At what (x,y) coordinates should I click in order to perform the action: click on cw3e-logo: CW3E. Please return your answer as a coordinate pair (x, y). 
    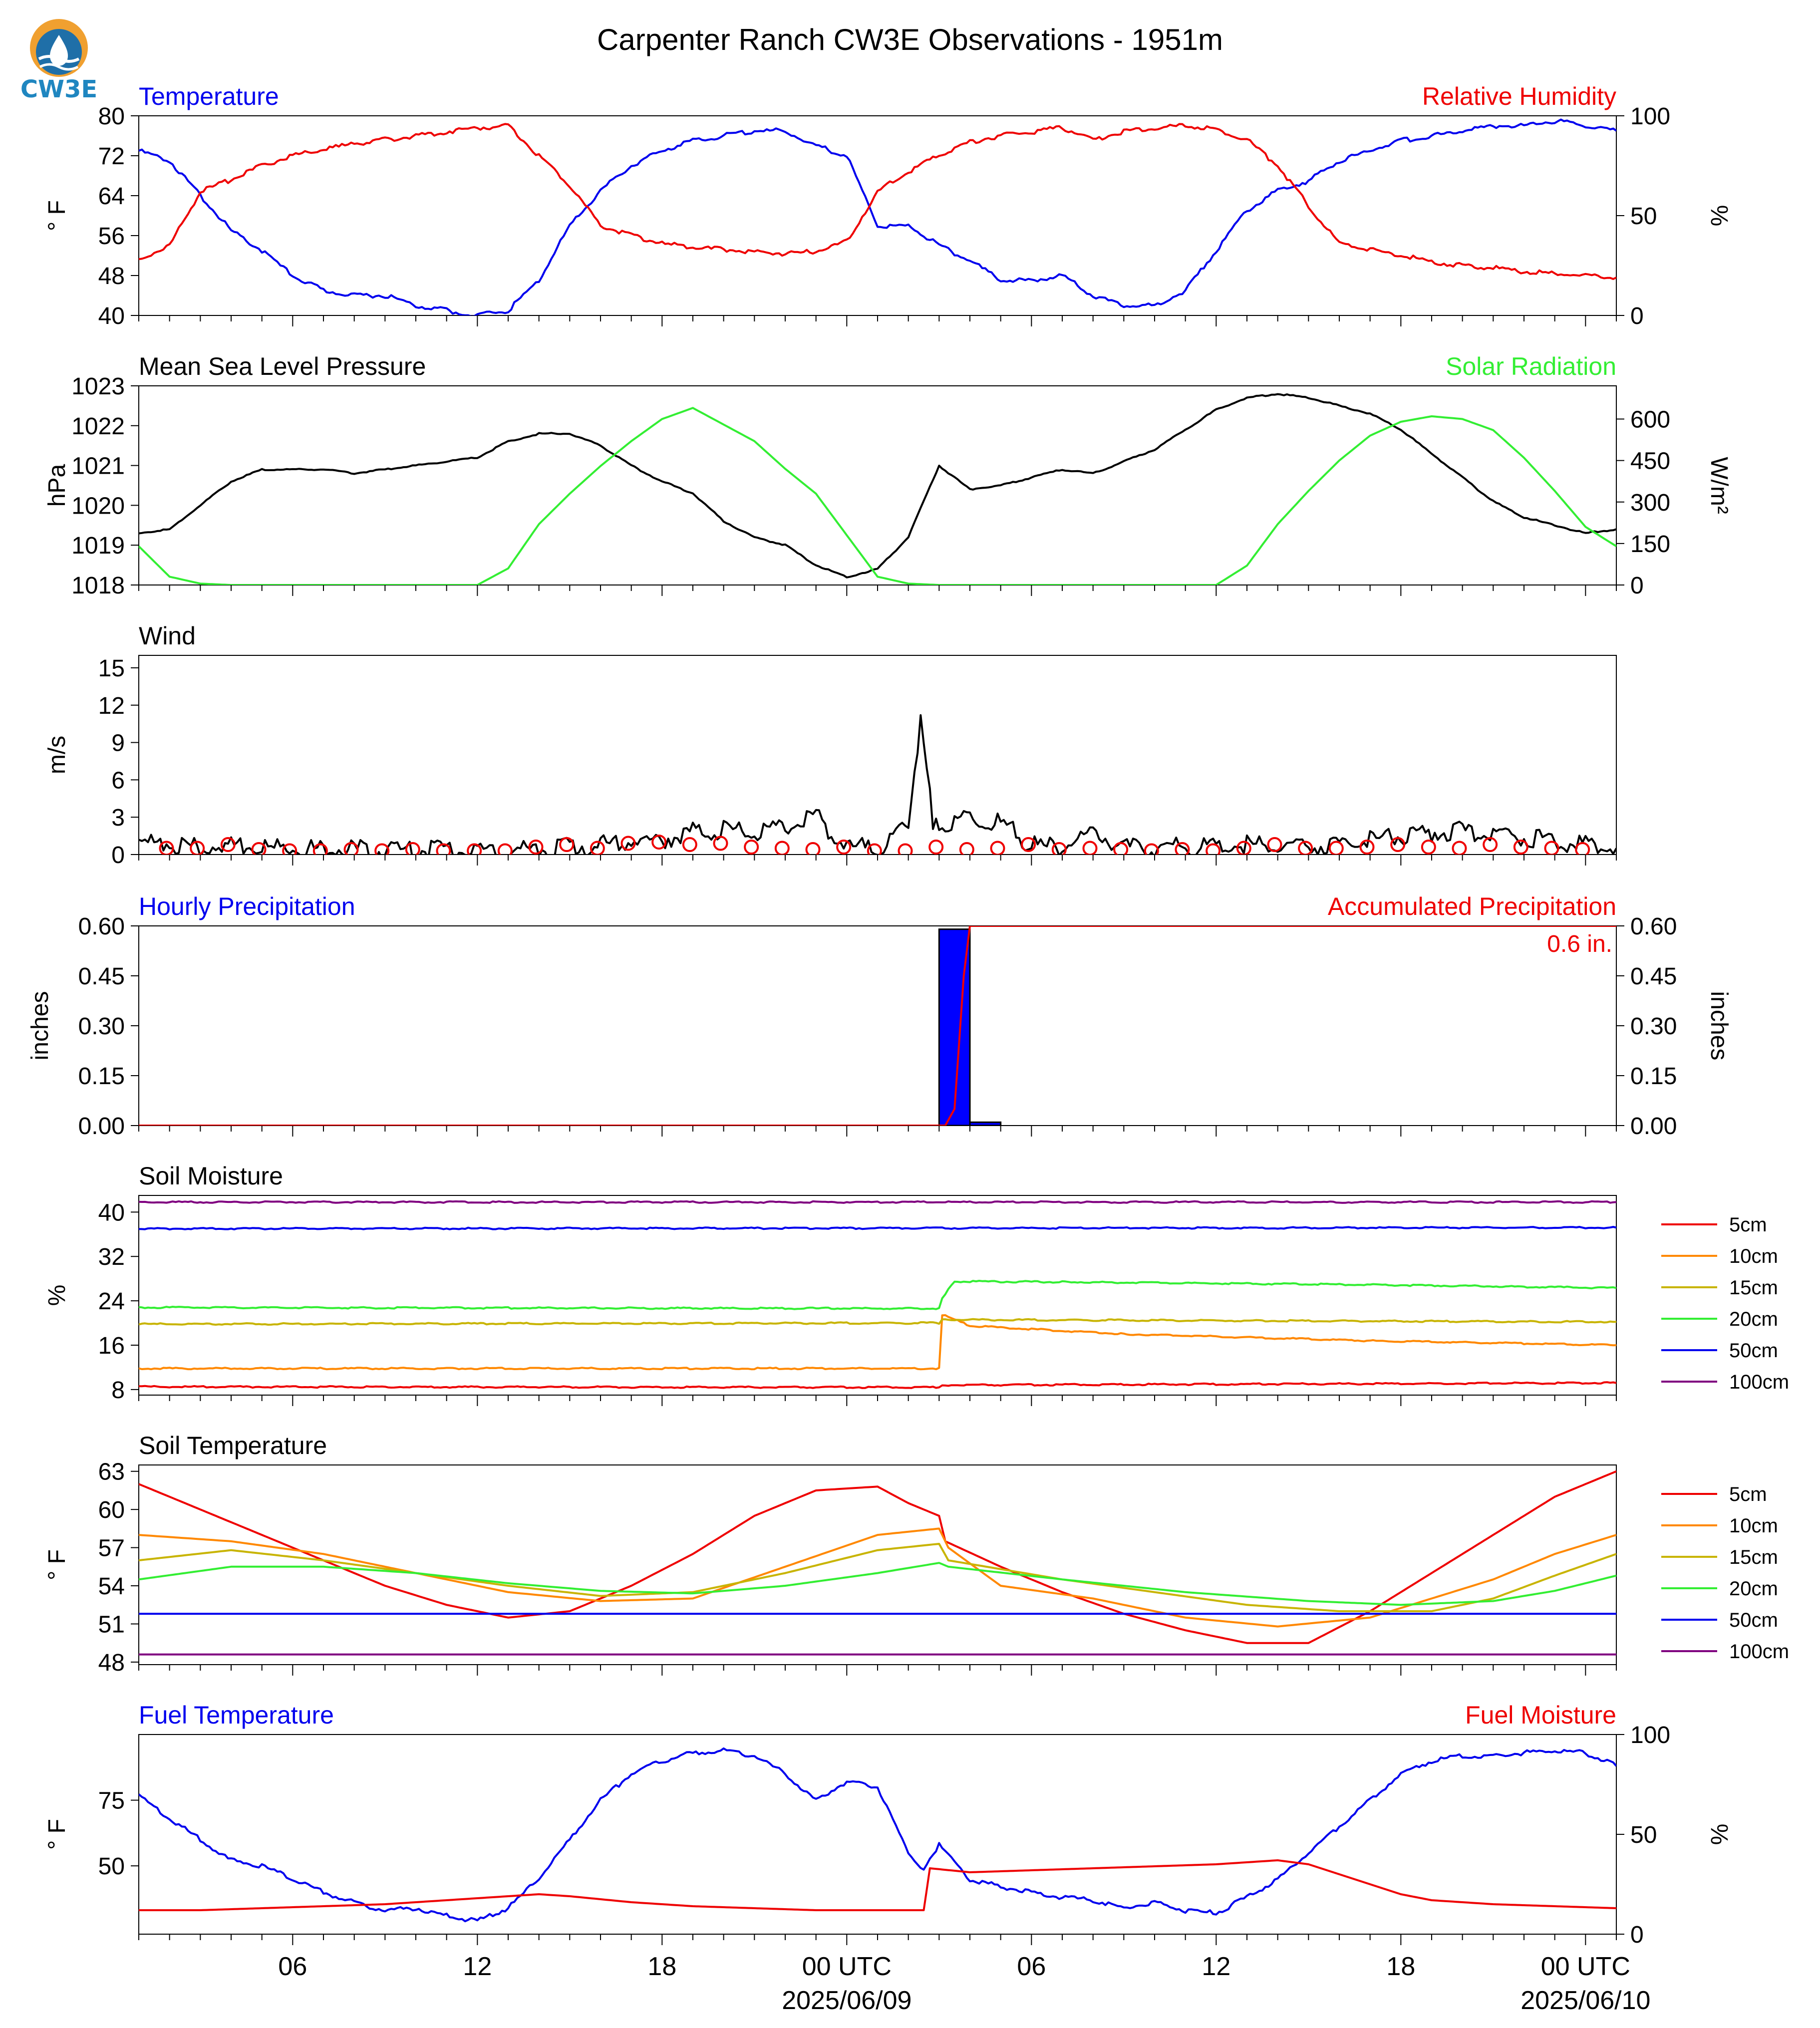
    Looking at the image, I should click on (58, 61).